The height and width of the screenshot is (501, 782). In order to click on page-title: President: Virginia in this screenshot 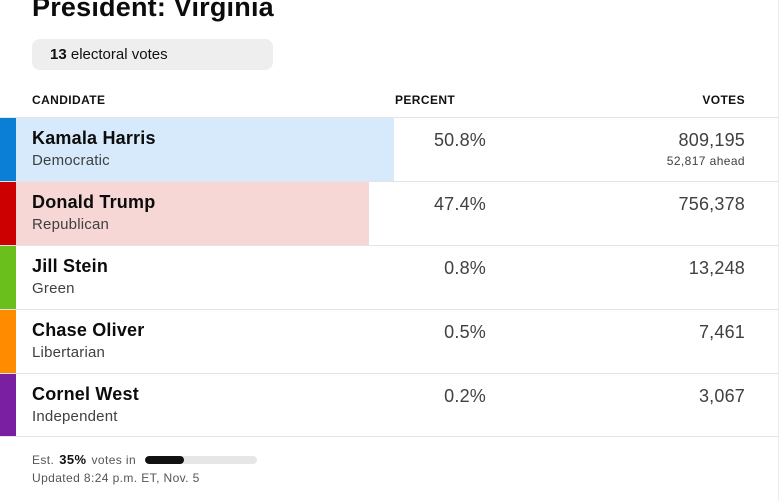, I will do `click(153, 11)`.